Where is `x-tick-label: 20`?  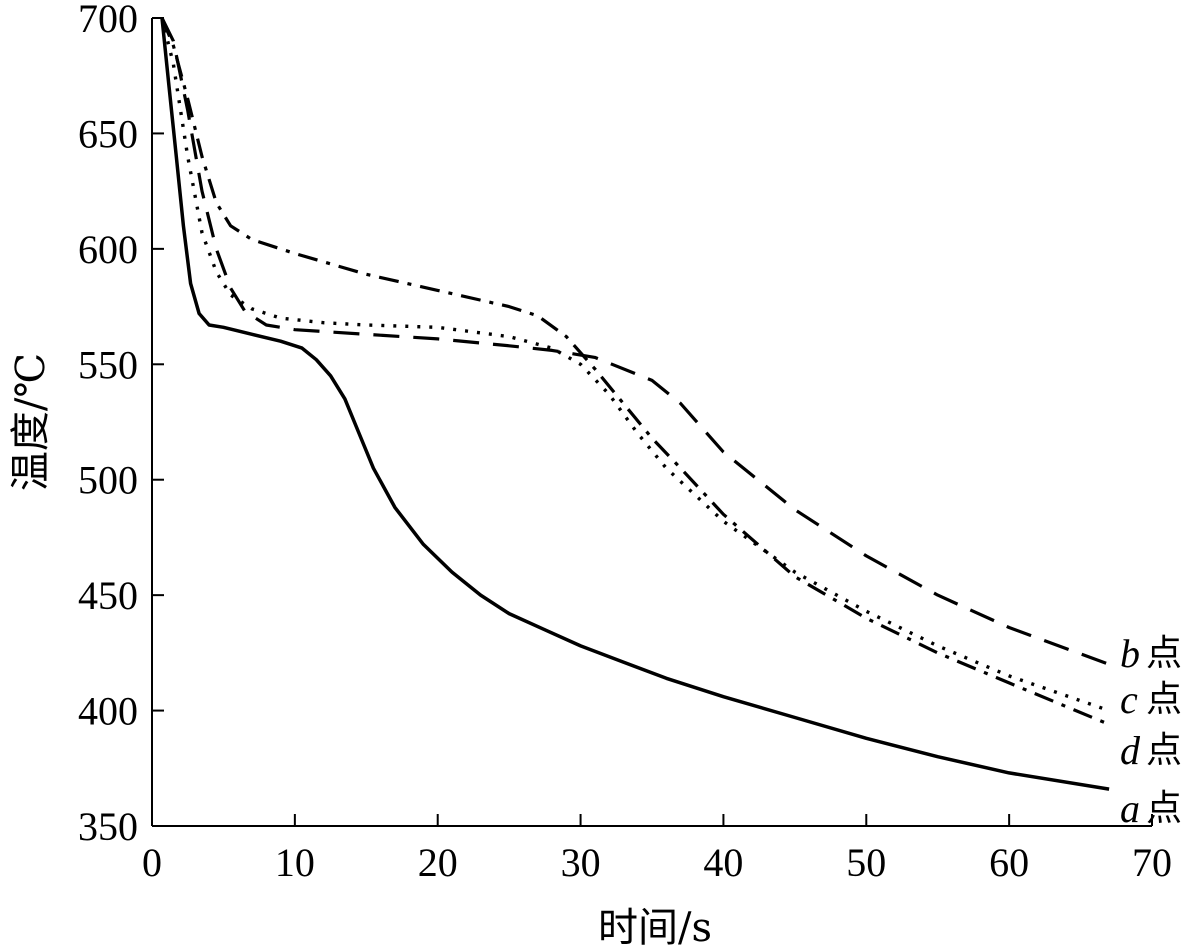 x-tick-label: 20 is located at coordinates (438, 862).